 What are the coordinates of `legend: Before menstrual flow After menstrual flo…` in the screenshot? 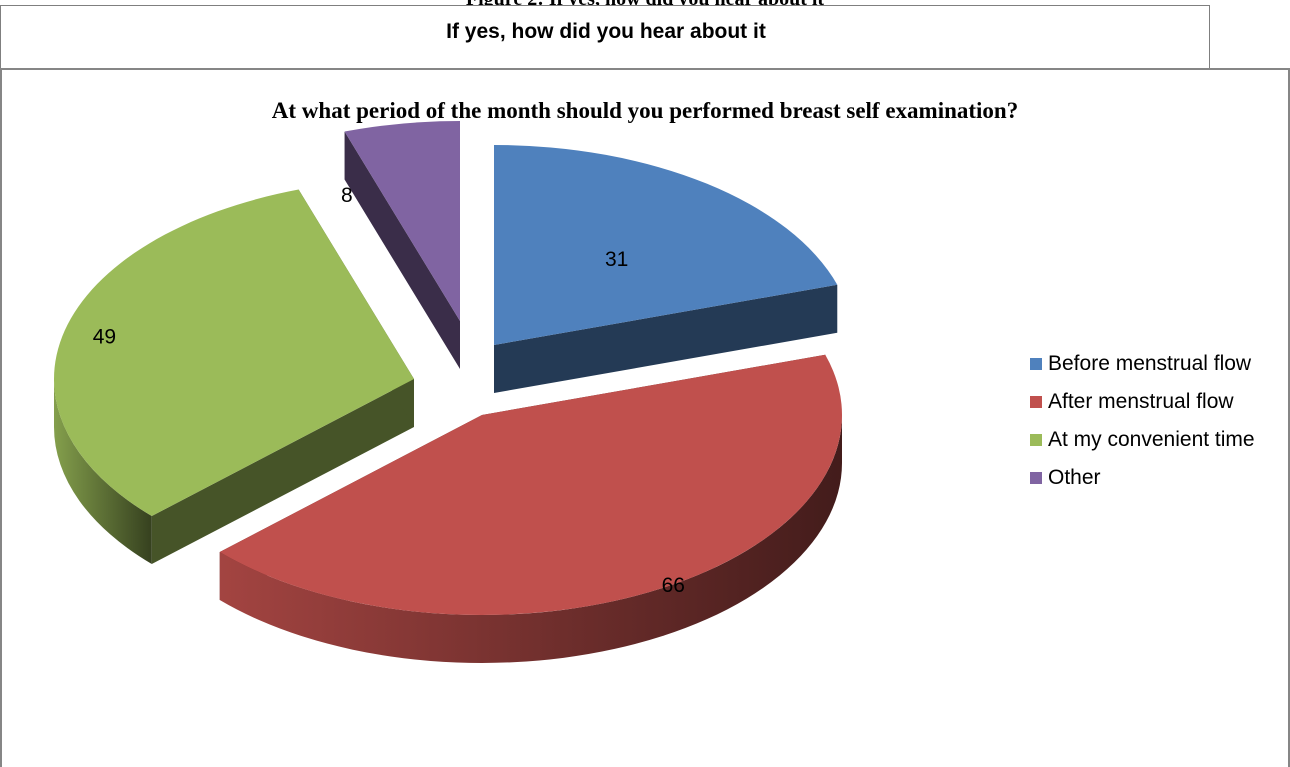 It's located at (1152, 421).